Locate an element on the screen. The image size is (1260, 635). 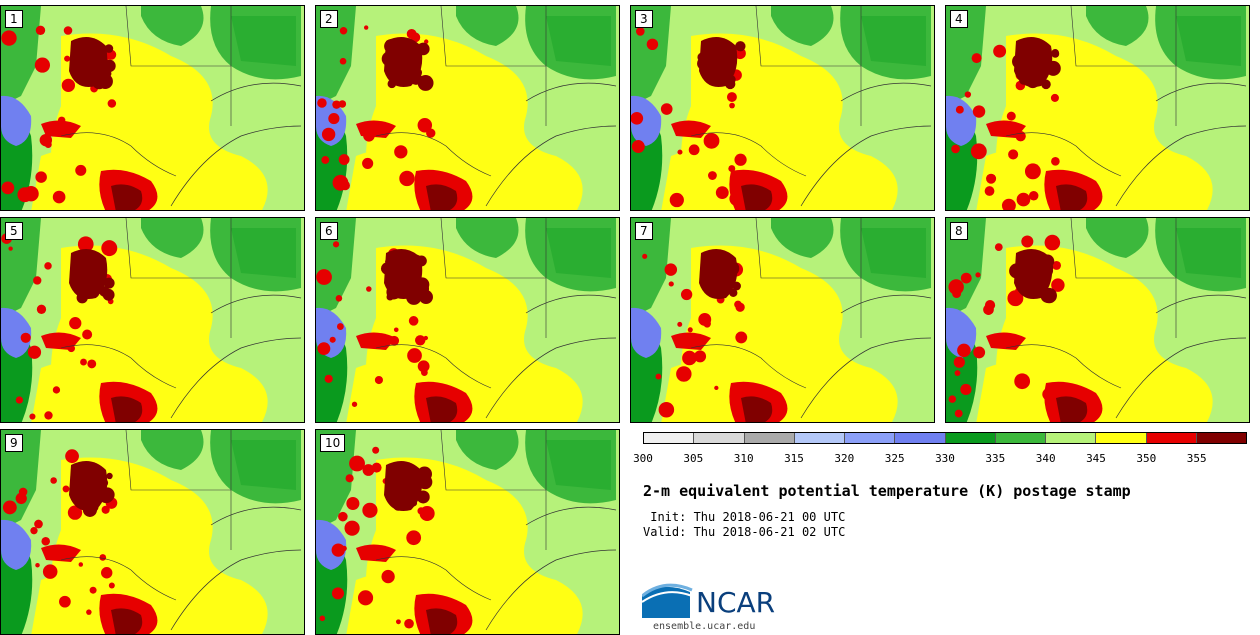
member-number-label: 1 is located at coordinates (14, 19).